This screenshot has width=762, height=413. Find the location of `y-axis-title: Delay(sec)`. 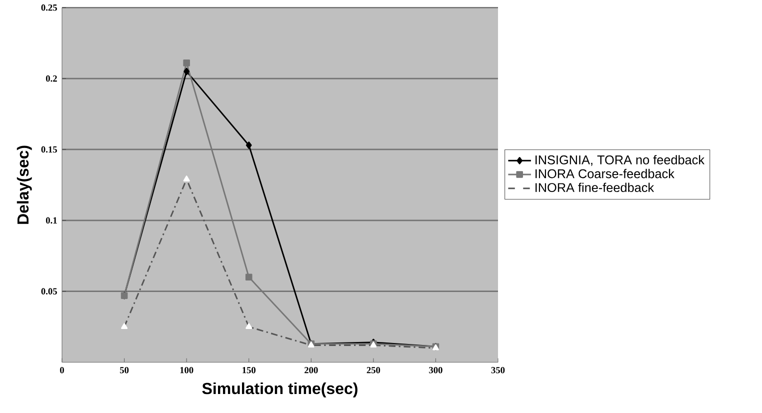

y-axis-title: Delay(sec) is located at coordinates (24, 185).